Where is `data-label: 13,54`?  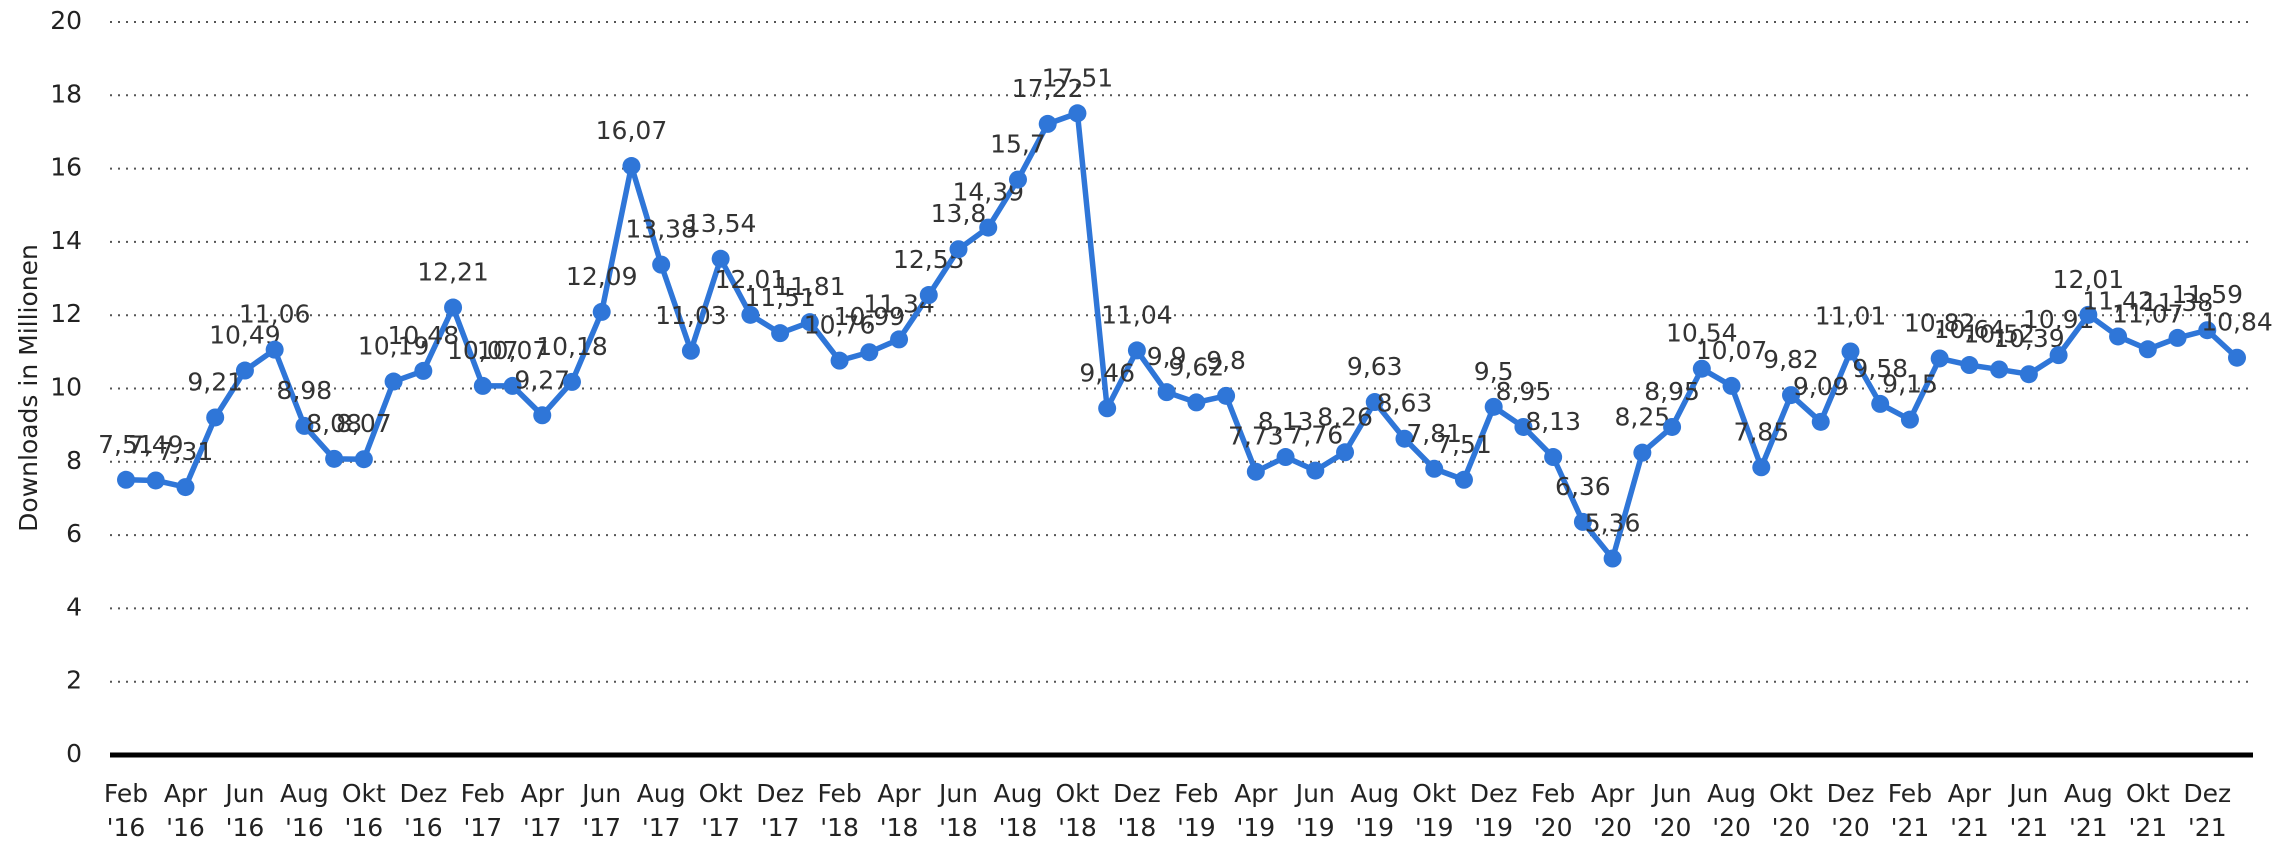
data-label: 13,54 is located at coordinates (721, 223).